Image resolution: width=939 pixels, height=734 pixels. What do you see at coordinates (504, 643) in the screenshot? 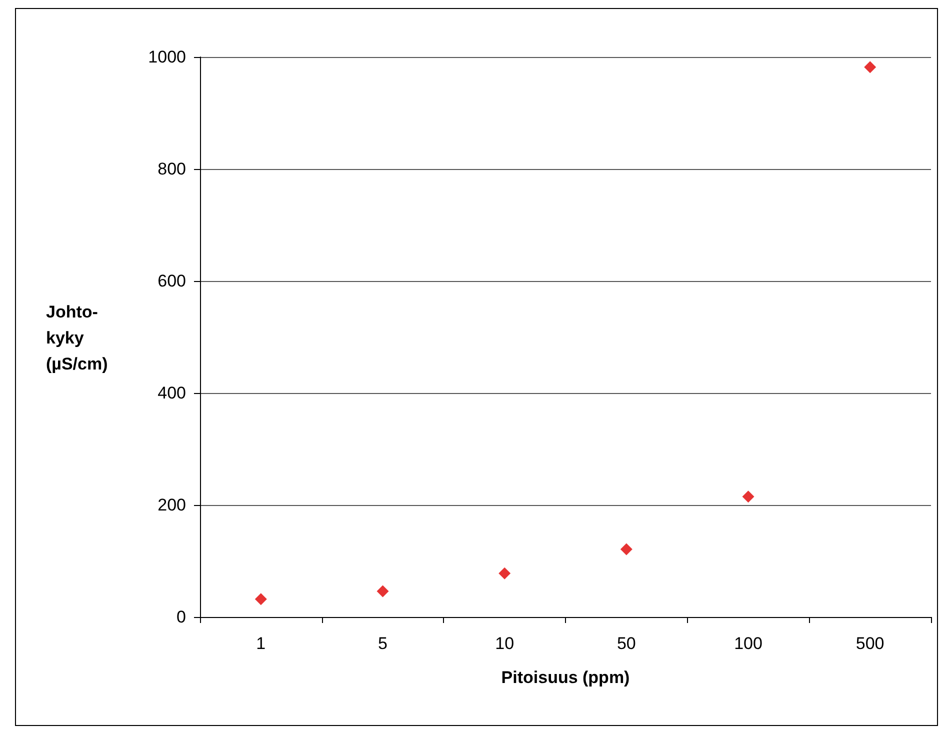
I see `x-tick-label: 10` at bounding box center [504, 643].